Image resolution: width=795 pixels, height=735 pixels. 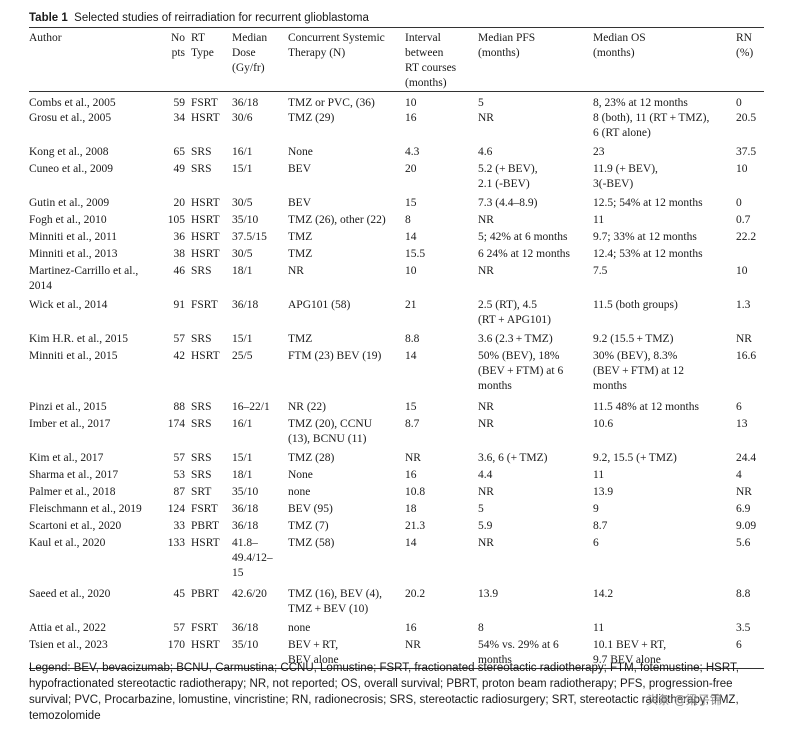 What do you see at coordinates (651, 118) in the screenshot?
I see `cell-line: 8 (both), 11 (RT + TMZ),` at bounding box center [651, 118].